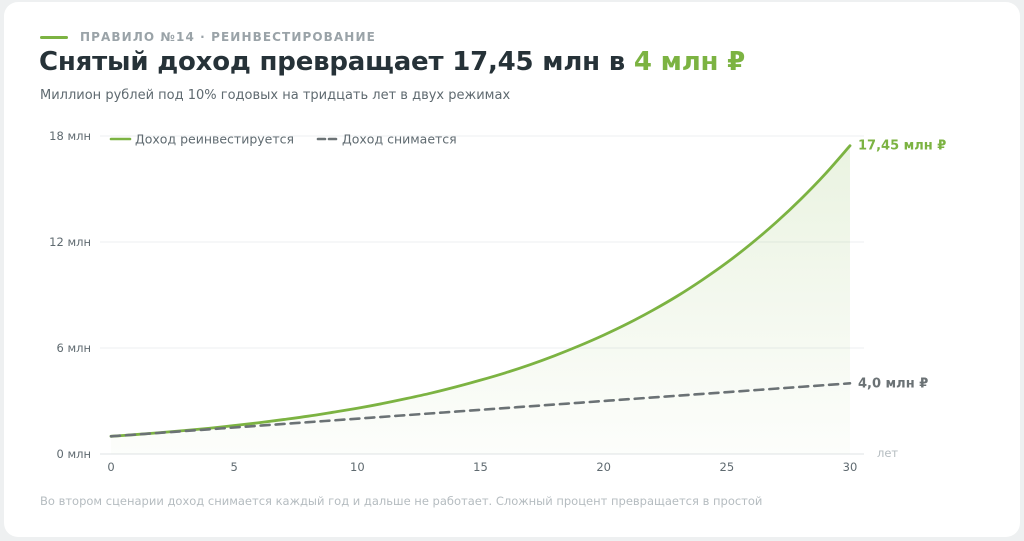 The height and width of the screenshot is (541, 1024). Describe the element at coordinates (902, 265) in the screenshot. I see `end-labels: 17,45 млн ₽ 4,0 млн ₽` at that location.